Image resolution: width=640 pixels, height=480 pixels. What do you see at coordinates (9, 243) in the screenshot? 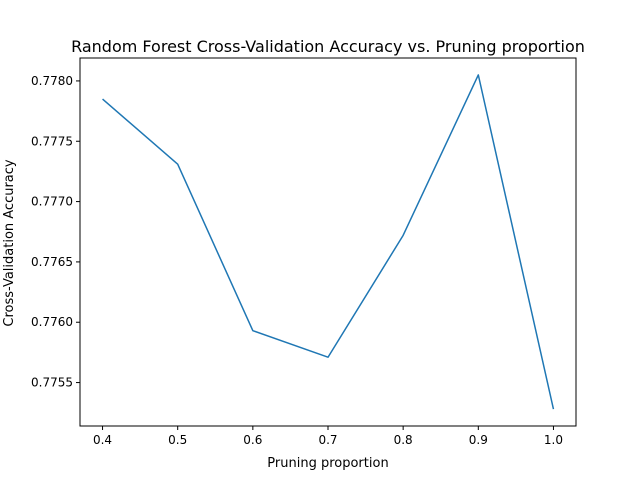
I see `y-axis-label: Cross-Validation Accuracy` at bounding box center [9, 243].